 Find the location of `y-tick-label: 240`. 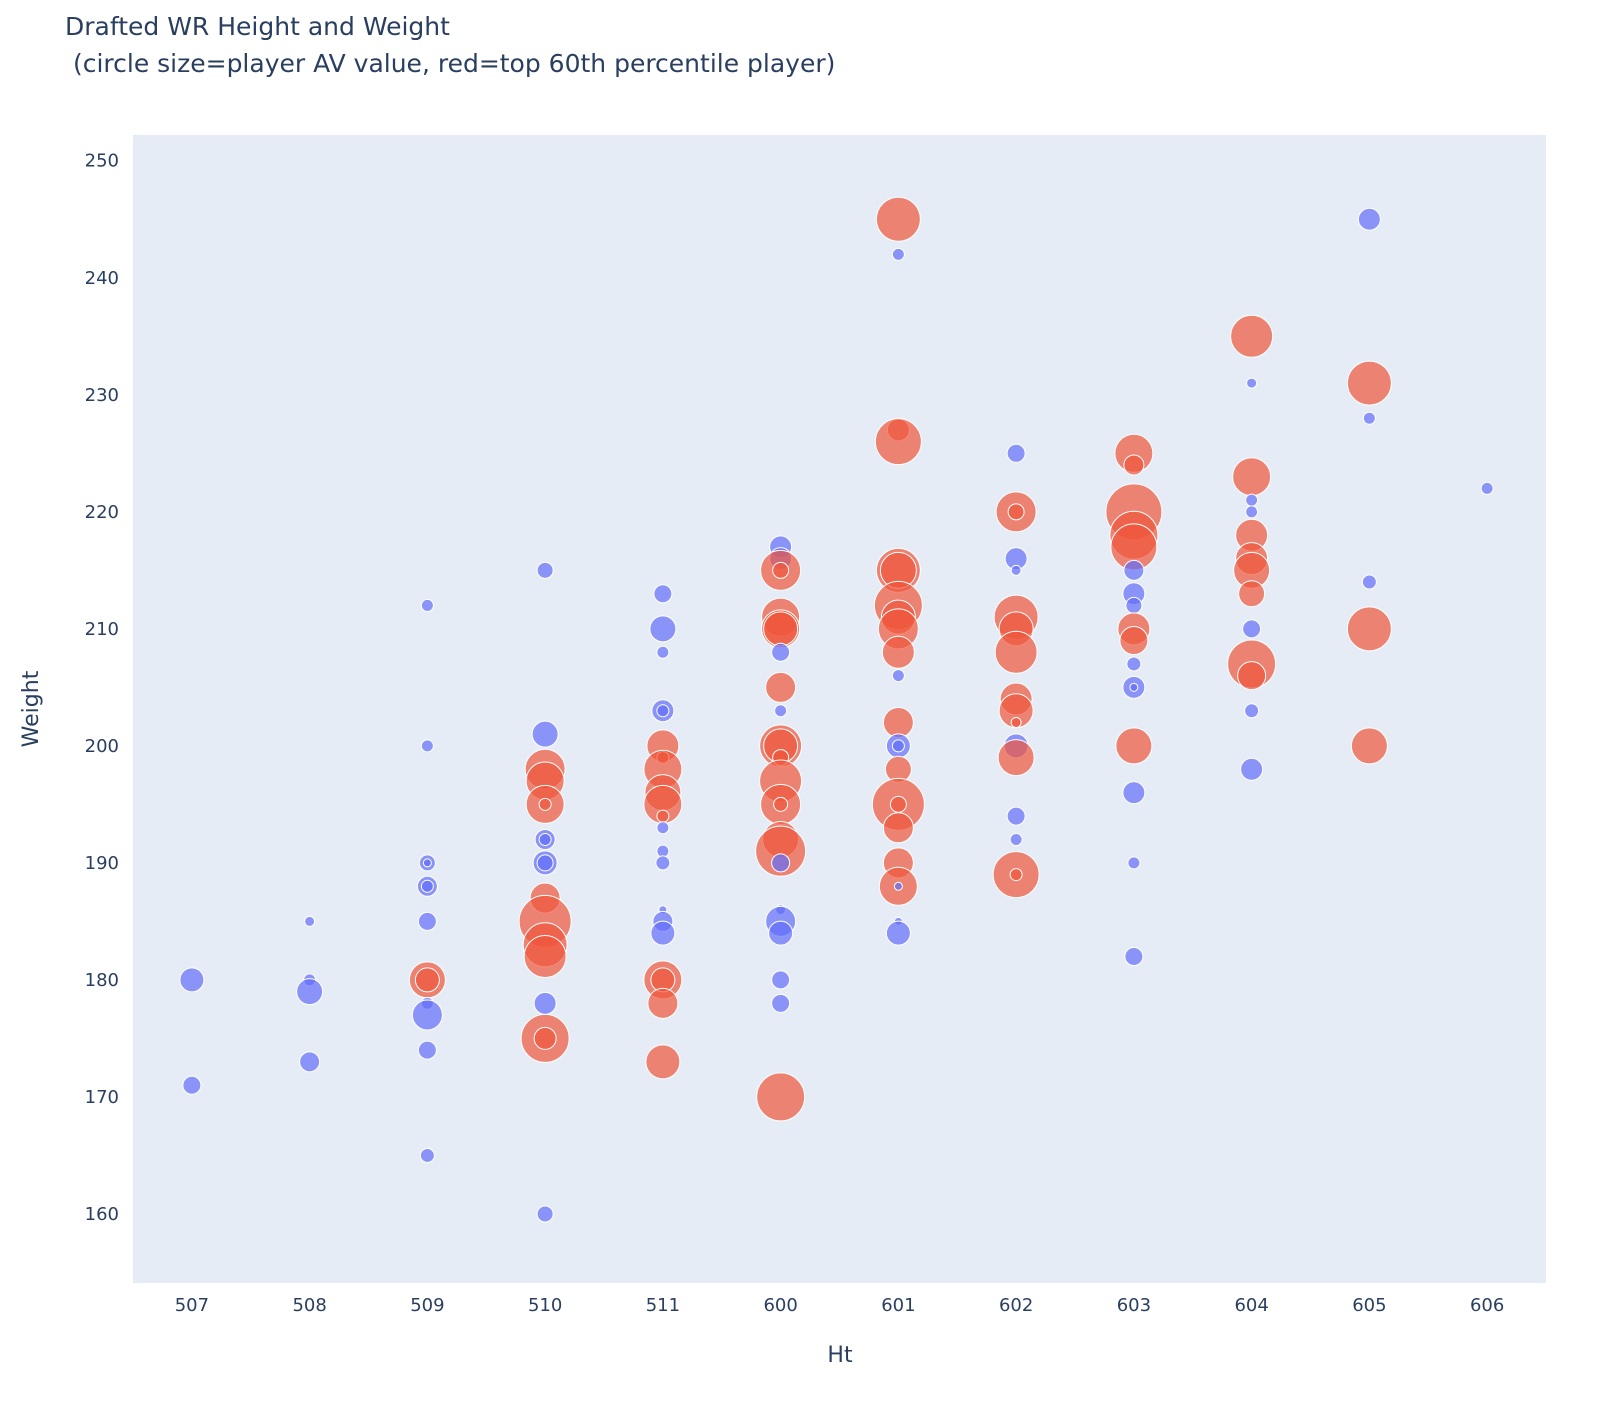

y-tick-label: 240 is located at coordinates (102, 278).